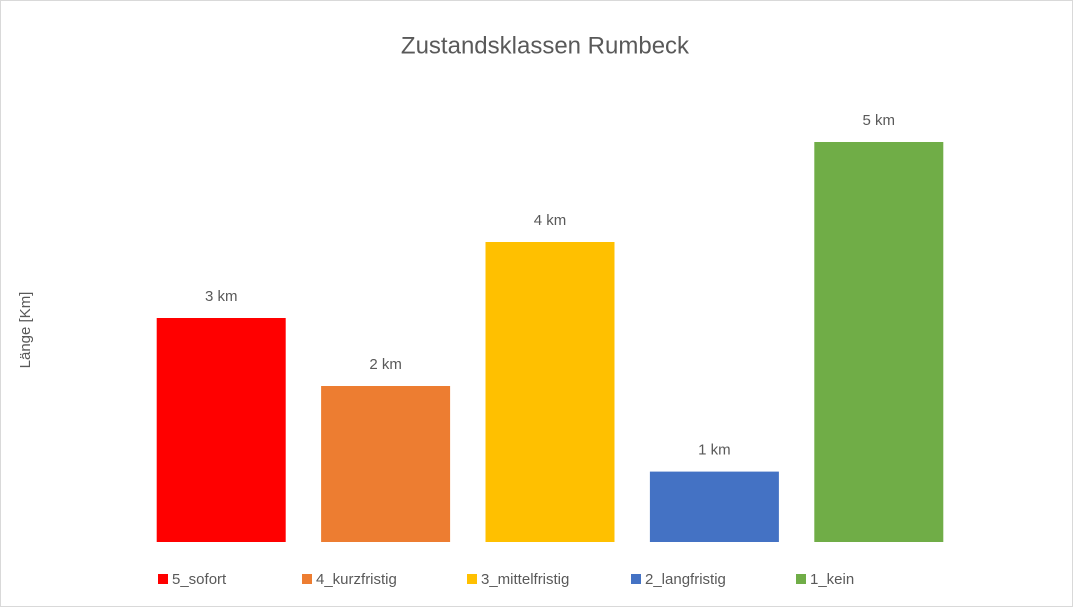 The height and width of the screenshot is (607, 1073). Describe the element at coordinates (525, 579) in the screenshot. I see `legend-label: 3_mittelfristig` at that location.